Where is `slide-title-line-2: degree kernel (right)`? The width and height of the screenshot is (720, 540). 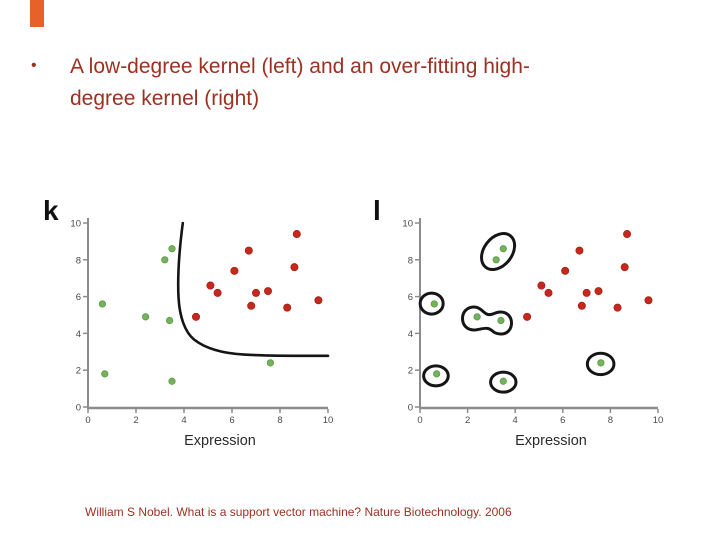
slide-title-line-2: degree kernel (right) is located at coordinates (165, 98).